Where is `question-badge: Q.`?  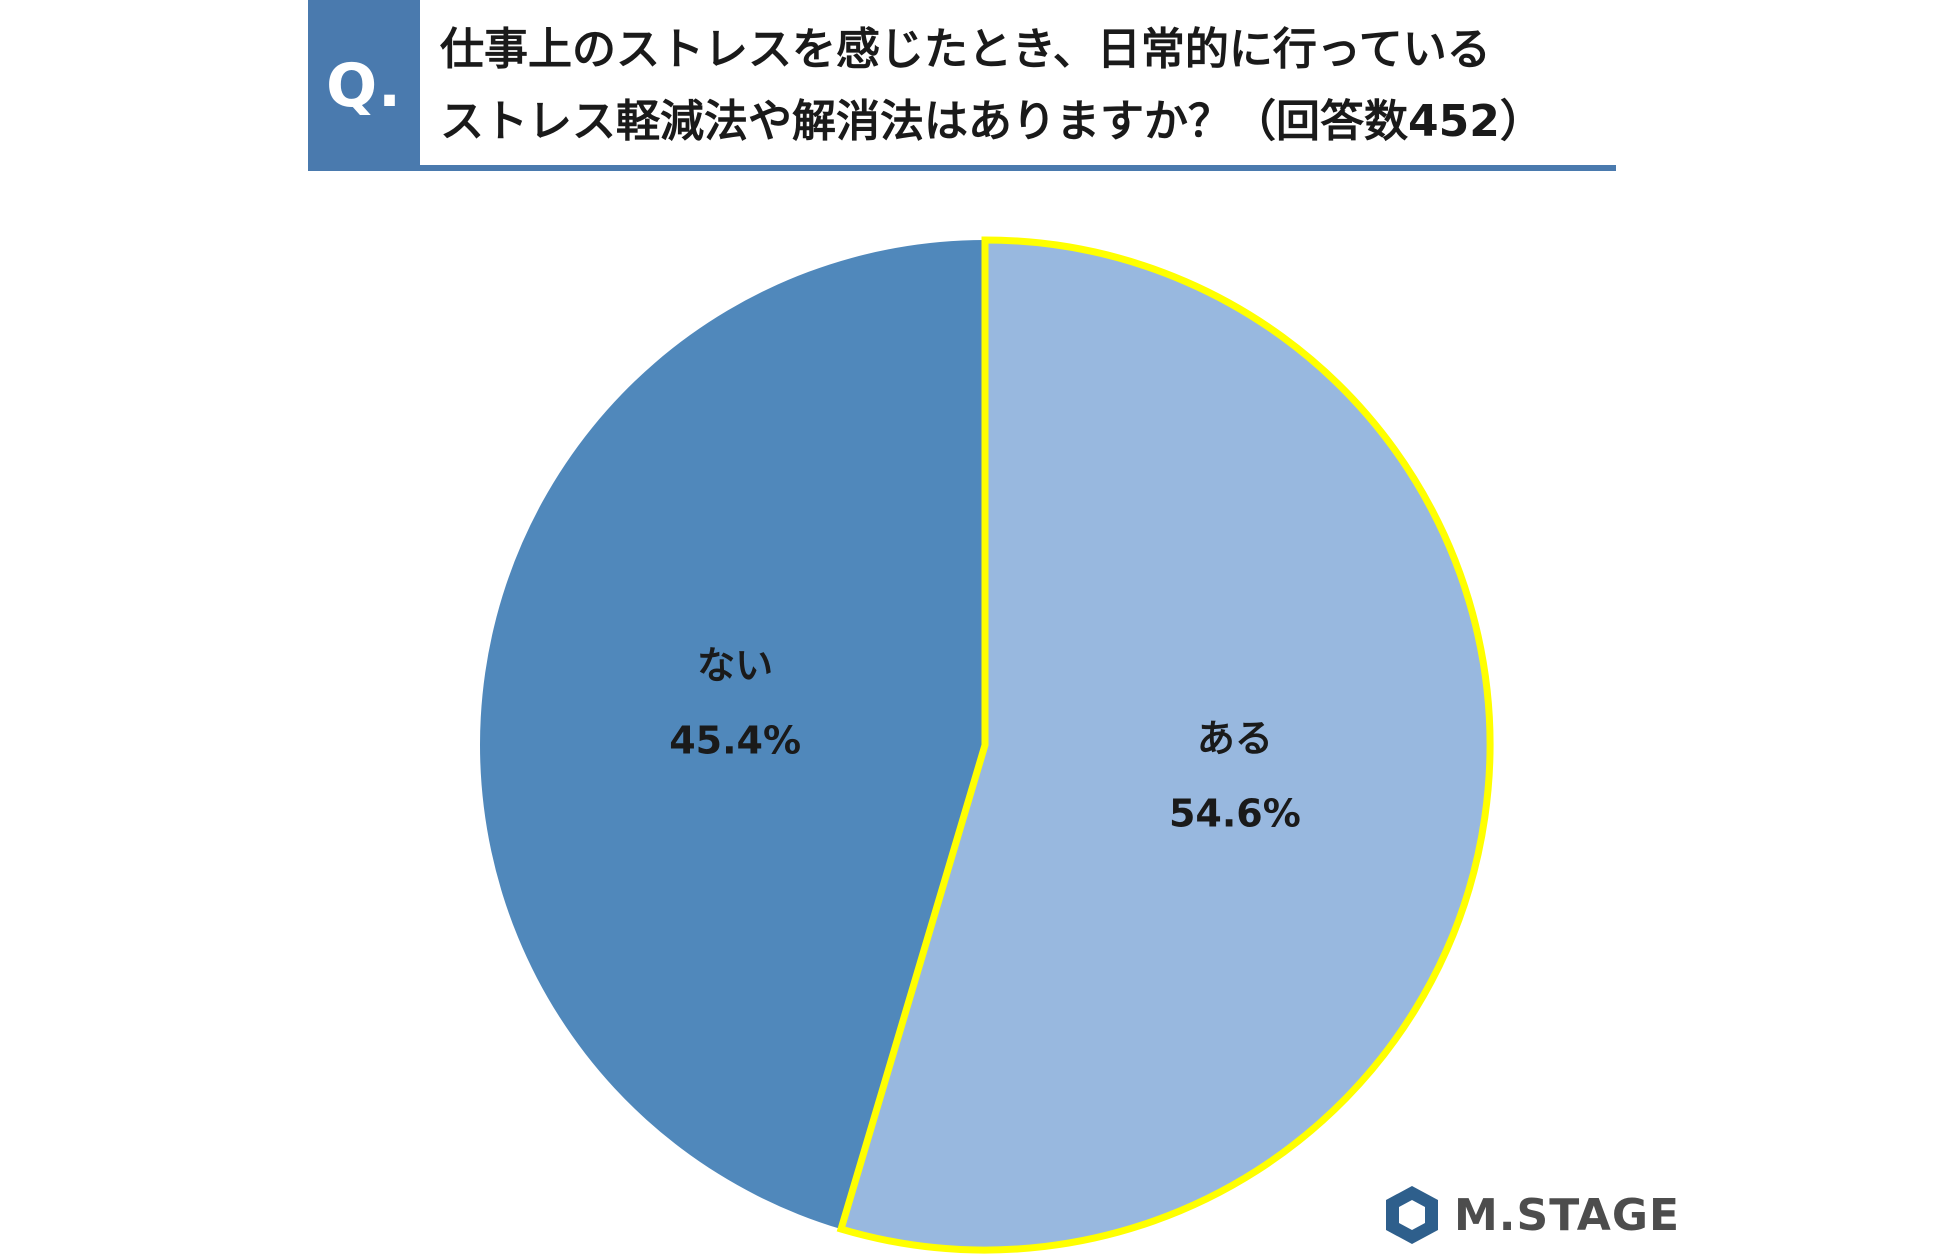
question-badge: Q. is located at coordinates (364, 85).